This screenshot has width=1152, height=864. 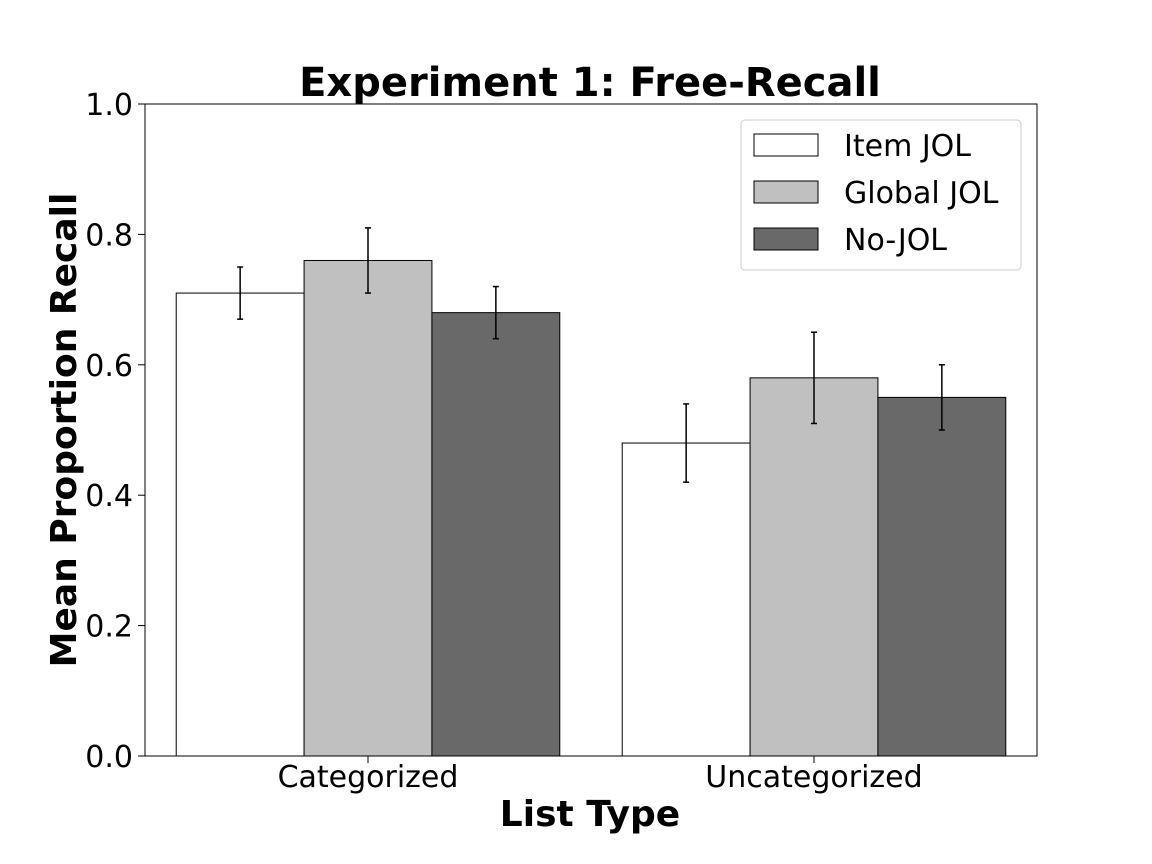 I want to click on legend-label: No-JOL, so click(x=895, y=240).